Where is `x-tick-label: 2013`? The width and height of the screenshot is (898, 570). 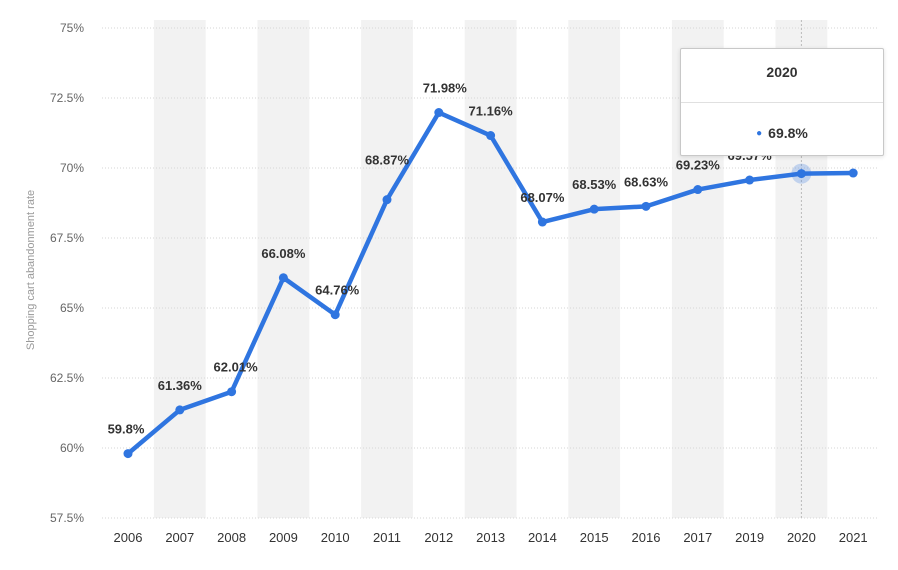
x-tick-label: 2013 is located at coordinates (490, 537).